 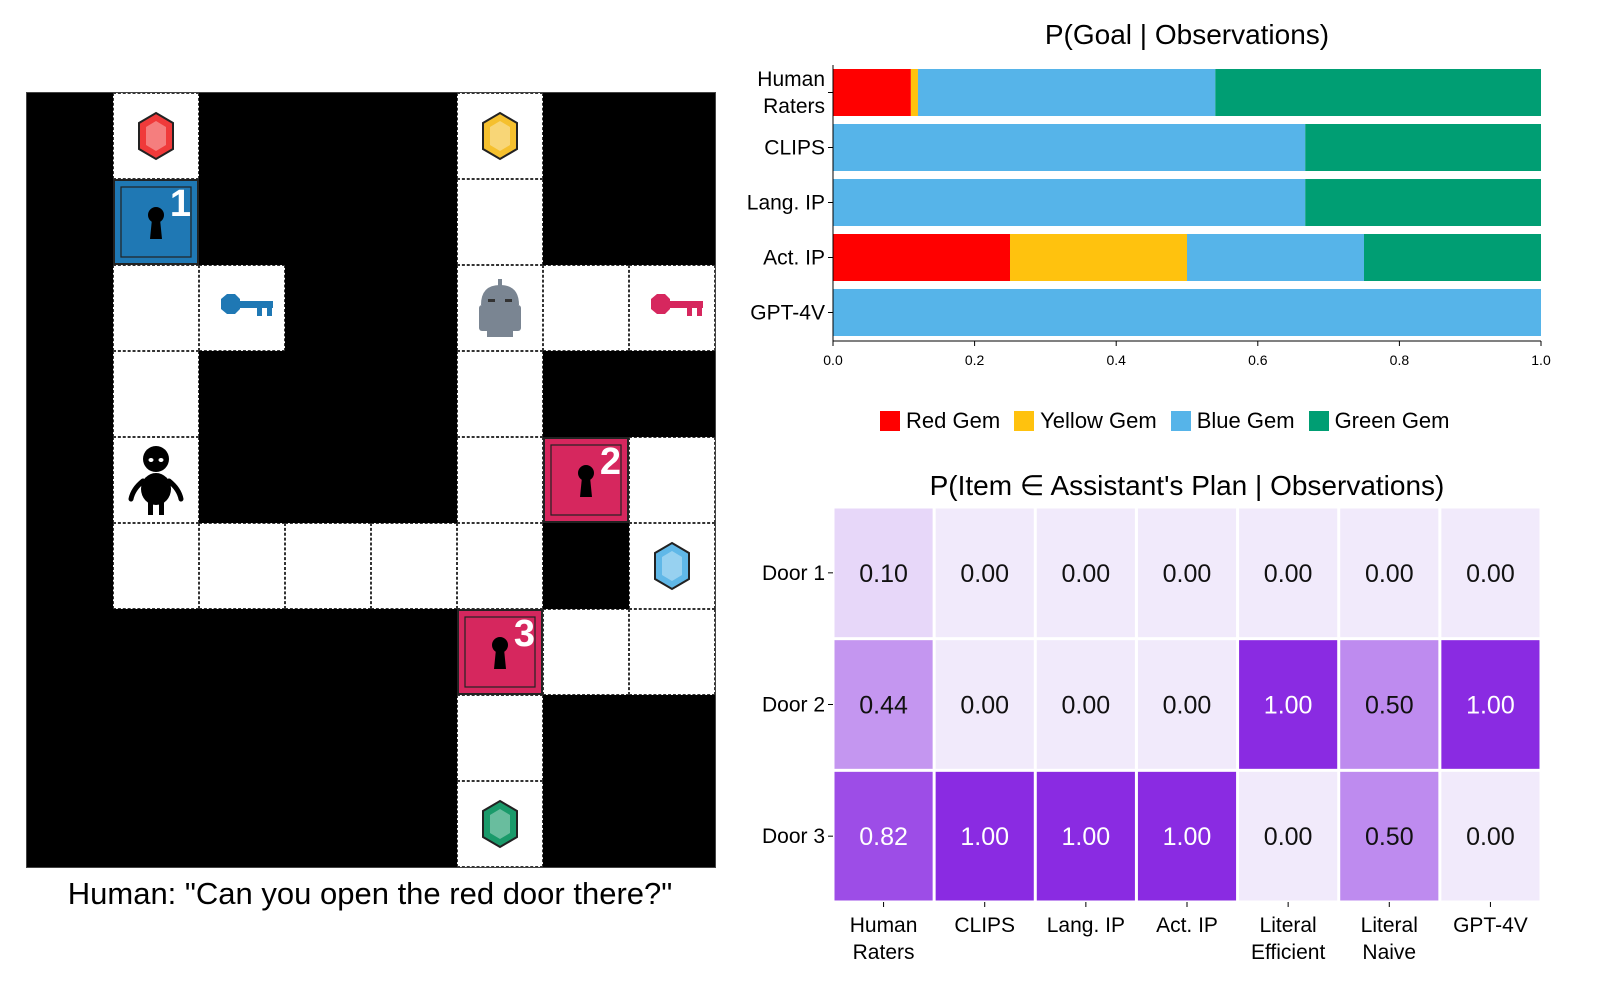 I want to click on legend-label: Green Gem, so click(x=1392, y=420).